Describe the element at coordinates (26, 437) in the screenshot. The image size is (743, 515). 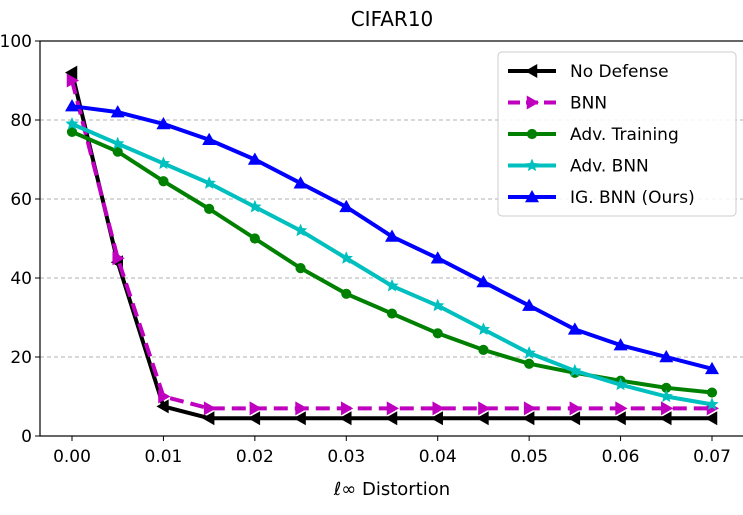
I see `y-tick-label: 0` at that location.